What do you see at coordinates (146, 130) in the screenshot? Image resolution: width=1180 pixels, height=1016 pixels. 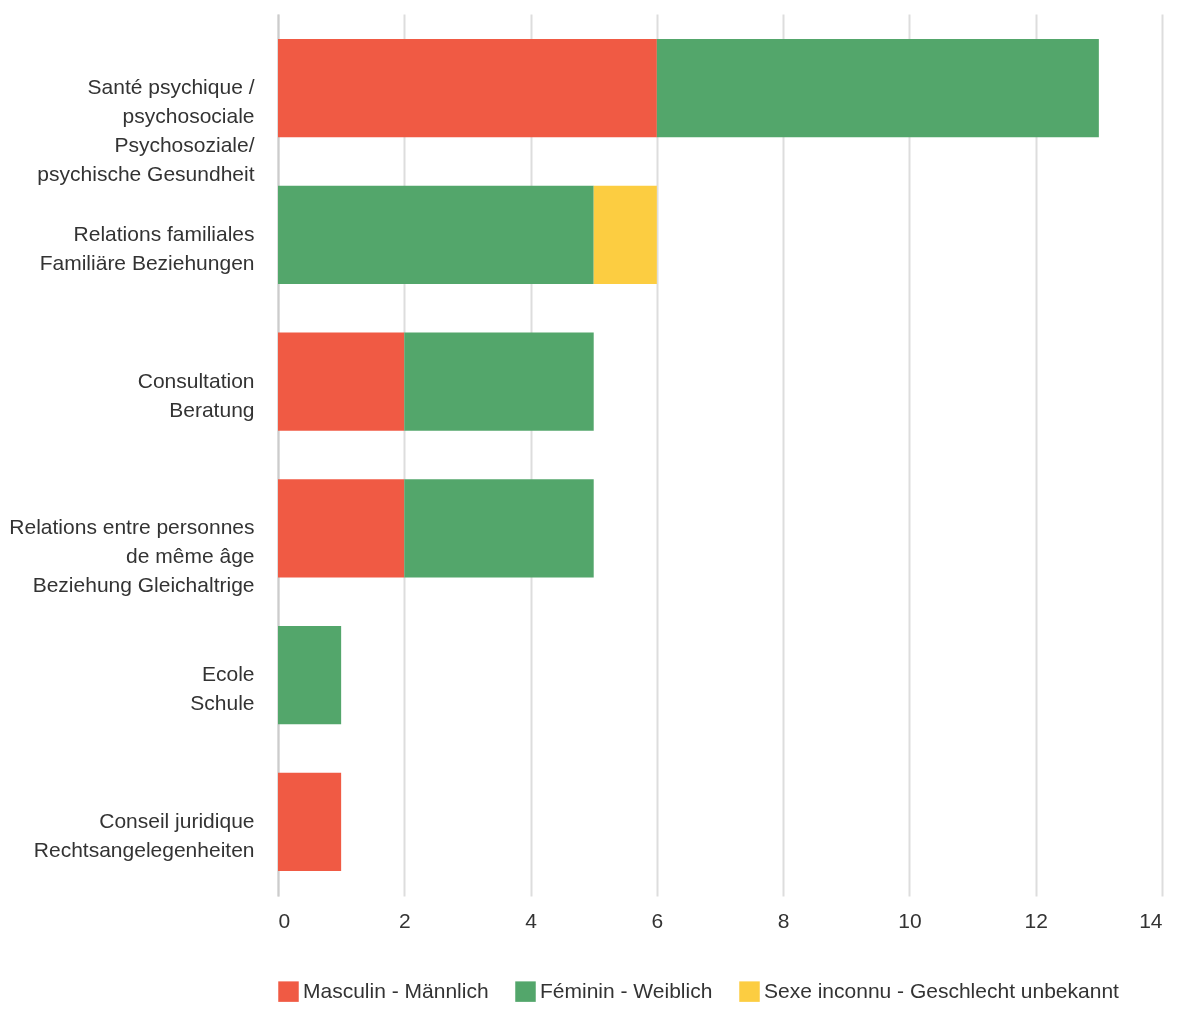 I see `y-tick-label: Santé psychique / psychosociale Psychosoziale/ psychische Gesundheit` at bounding box center [146, 130].